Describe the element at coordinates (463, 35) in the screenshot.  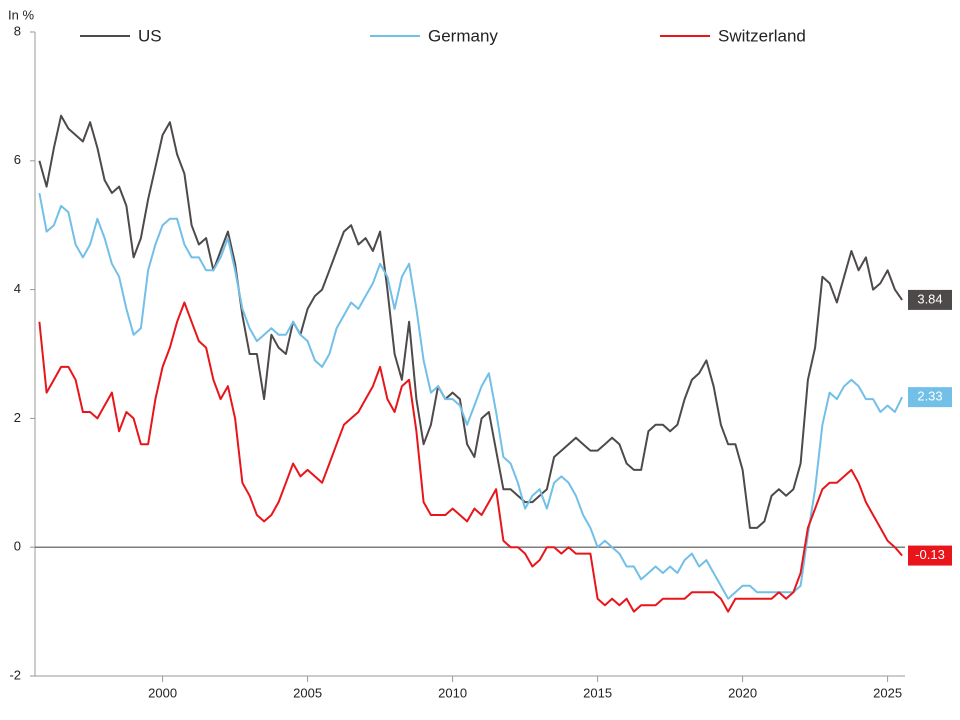
I see `legend-label: Germany` at that location.